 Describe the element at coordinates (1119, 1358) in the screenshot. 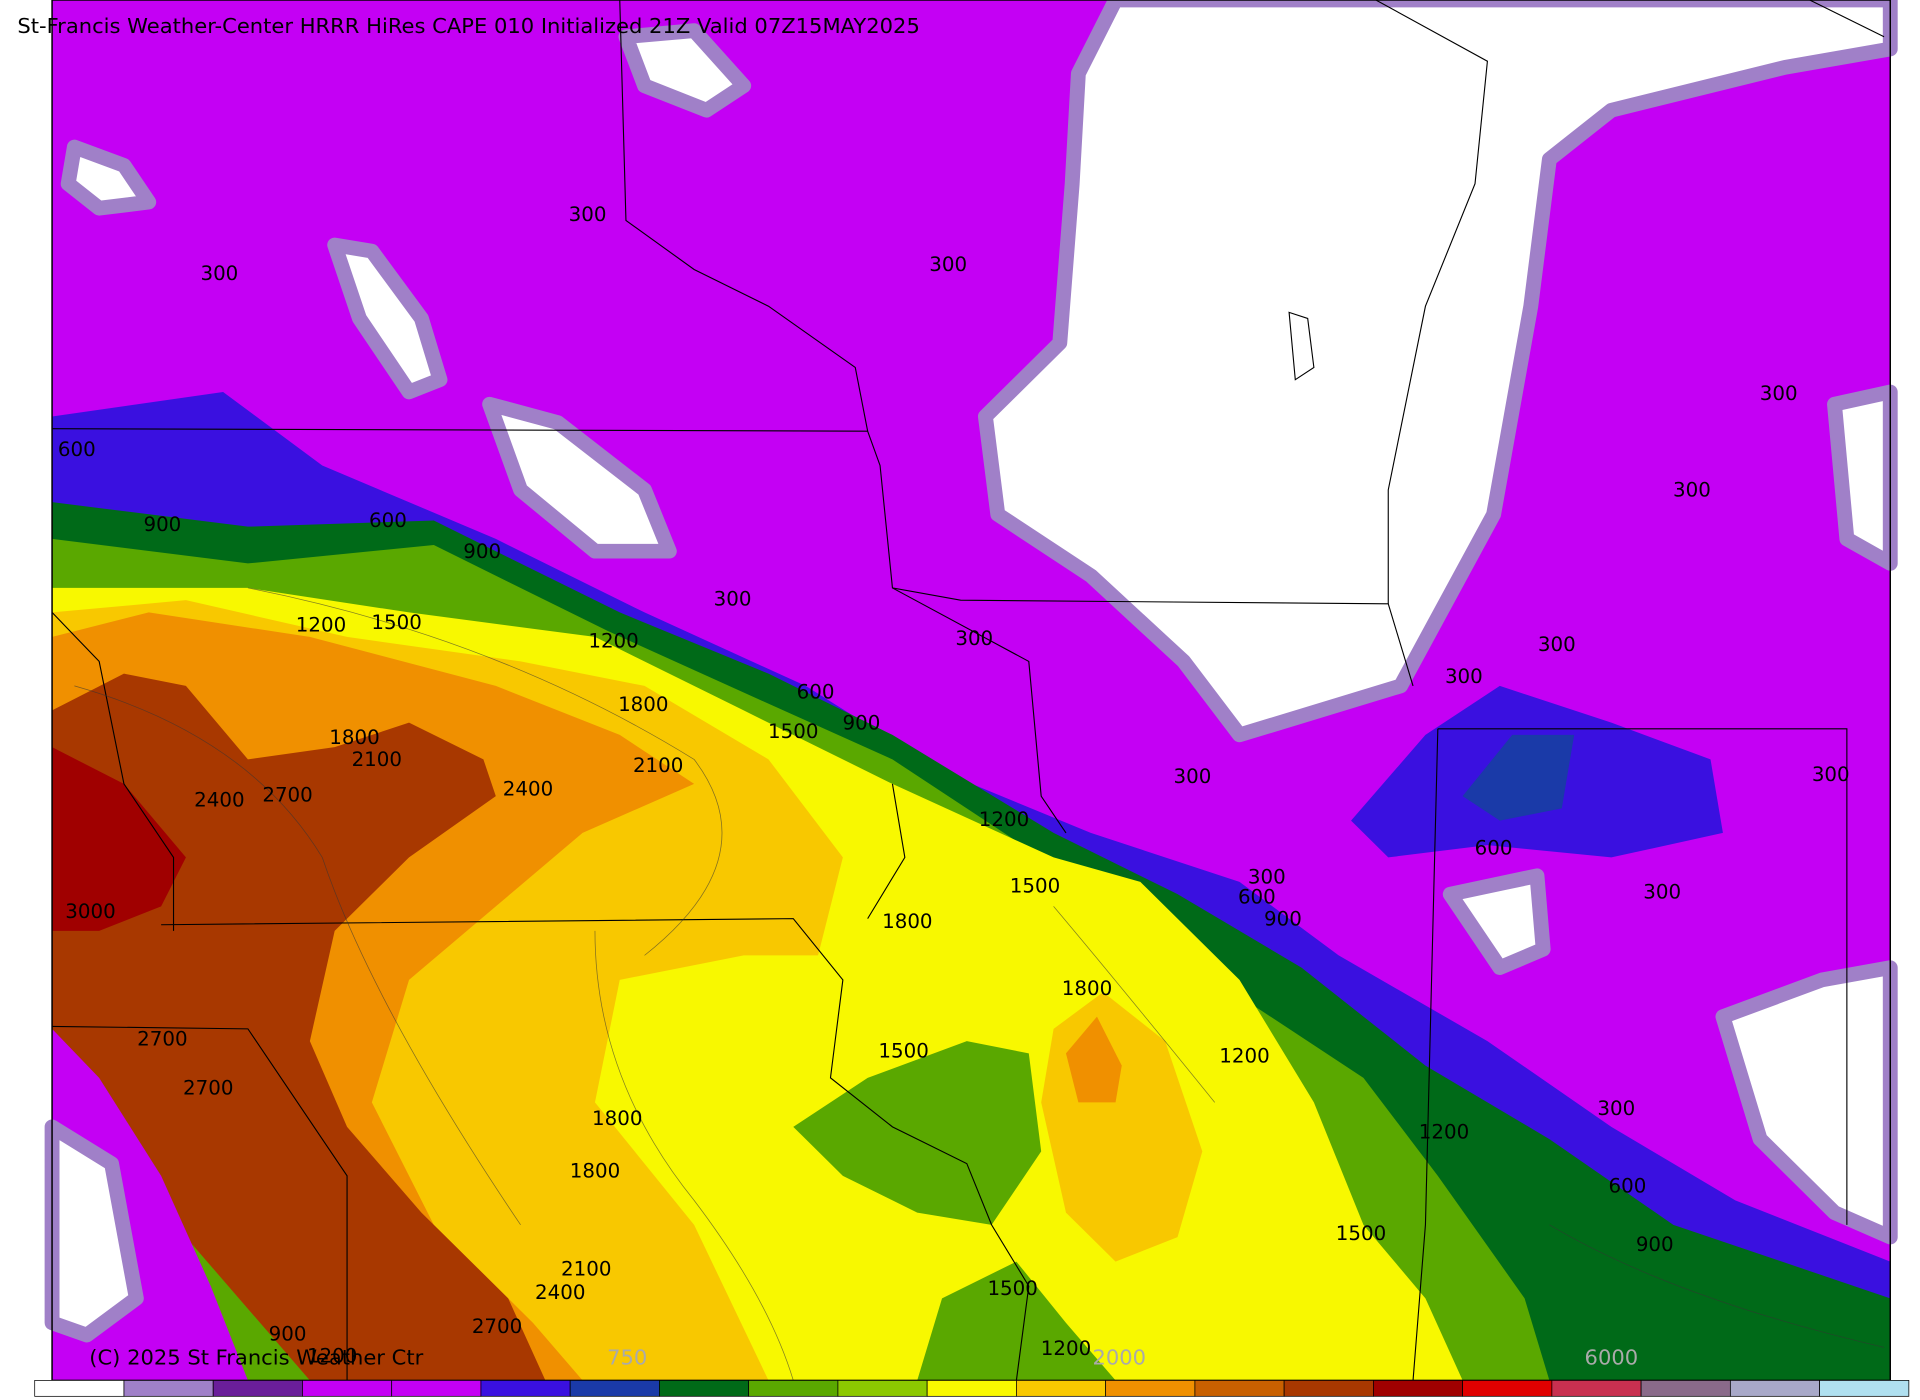

I see `colorbar-label: 2000` at that location.